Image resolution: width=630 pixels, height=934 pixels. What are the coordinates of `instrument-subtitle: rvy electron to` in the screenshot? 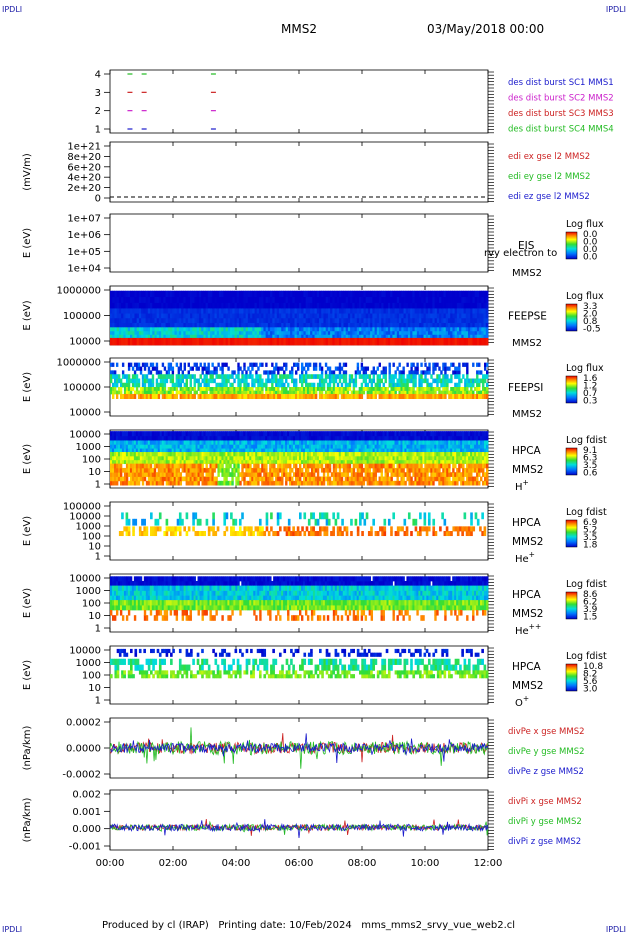 It's located at (520, 253).